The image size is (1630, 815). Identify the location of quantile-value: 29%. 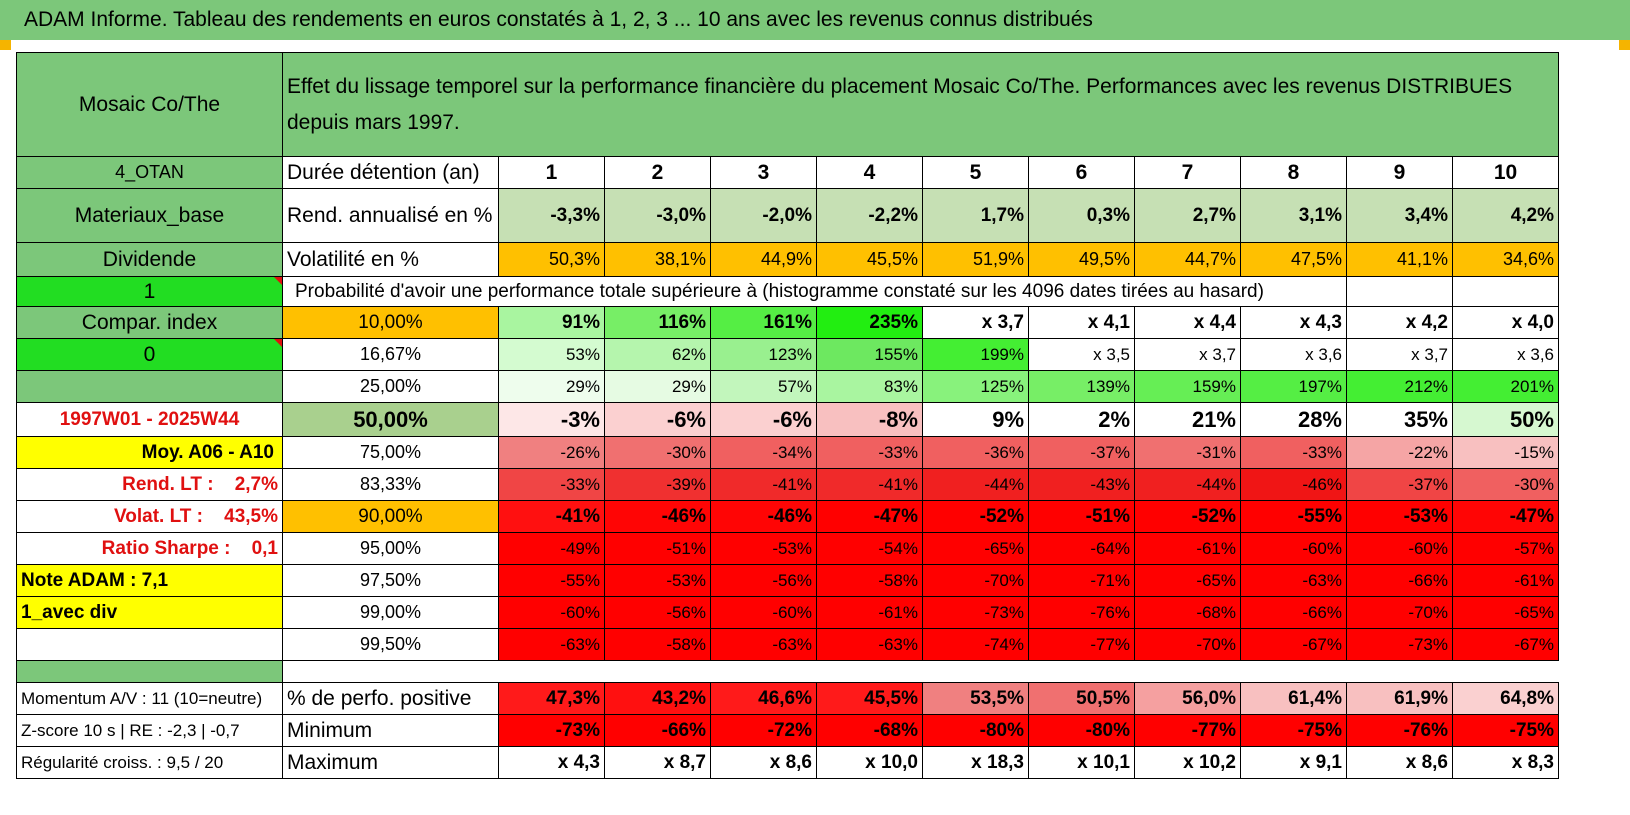
(551, 386).